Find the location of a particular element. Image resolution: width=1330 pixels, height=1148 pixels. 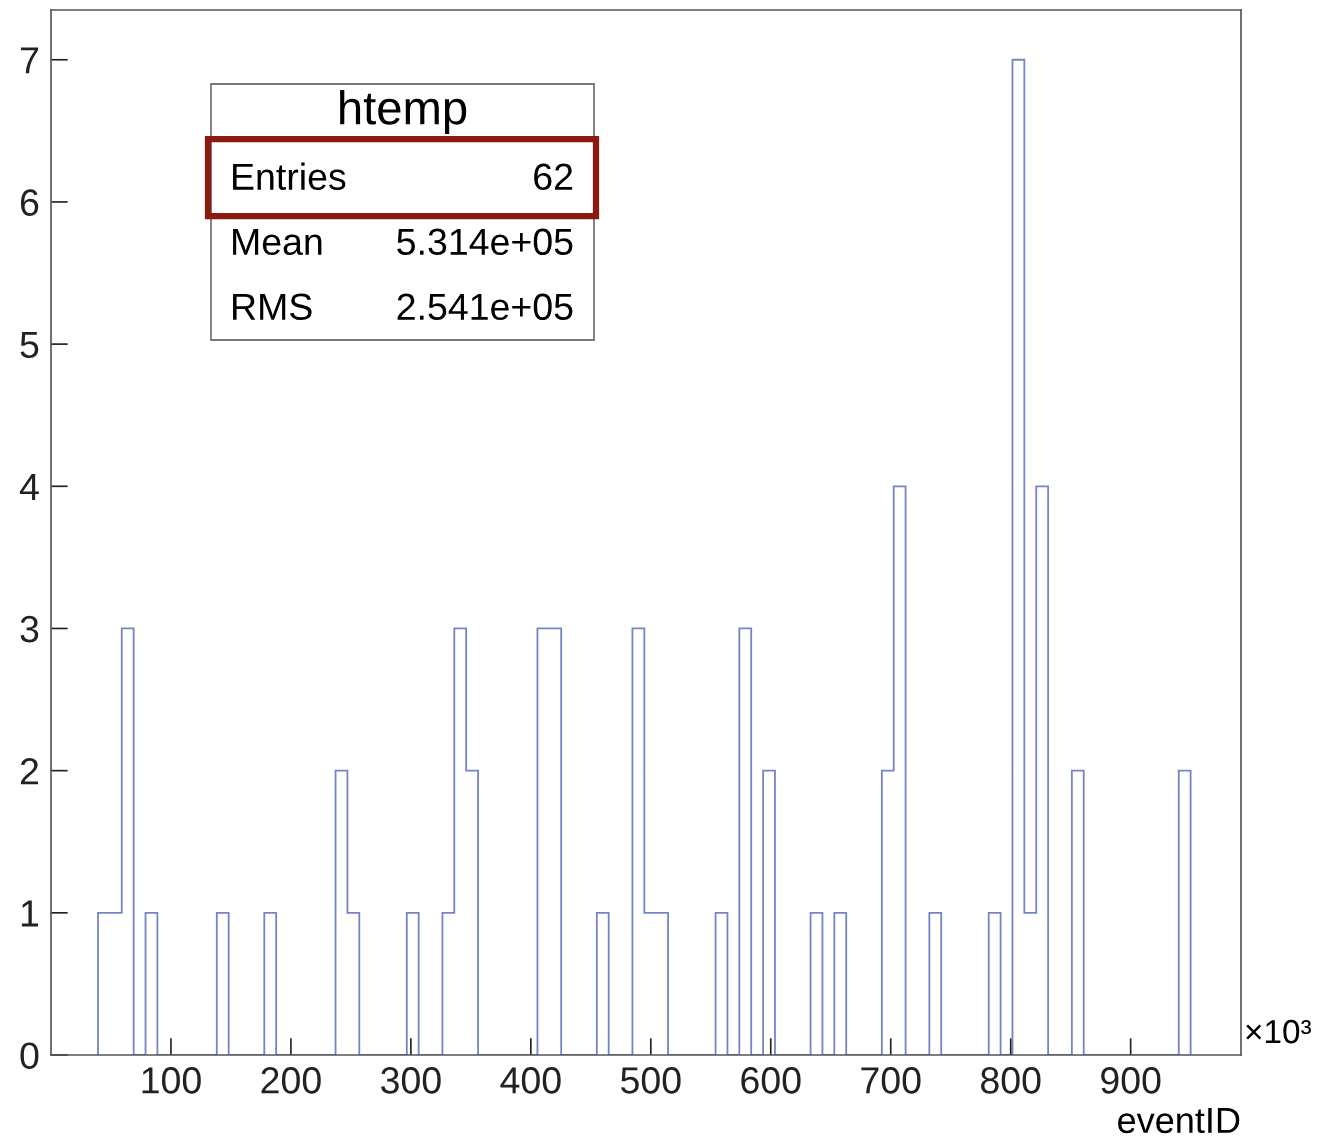

annotation: 62 is located at coordinates (553, 177).